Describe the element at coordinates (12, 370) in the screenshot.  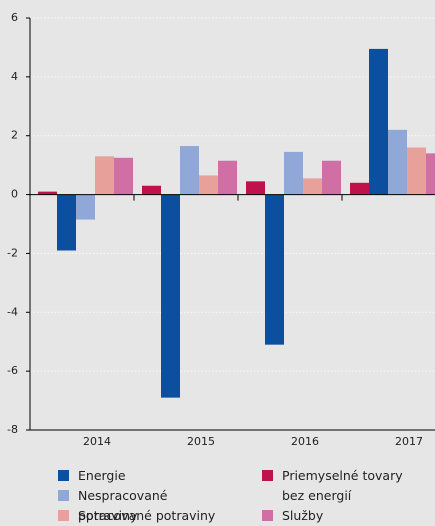
I see `y-tick-label: -6` at that location.